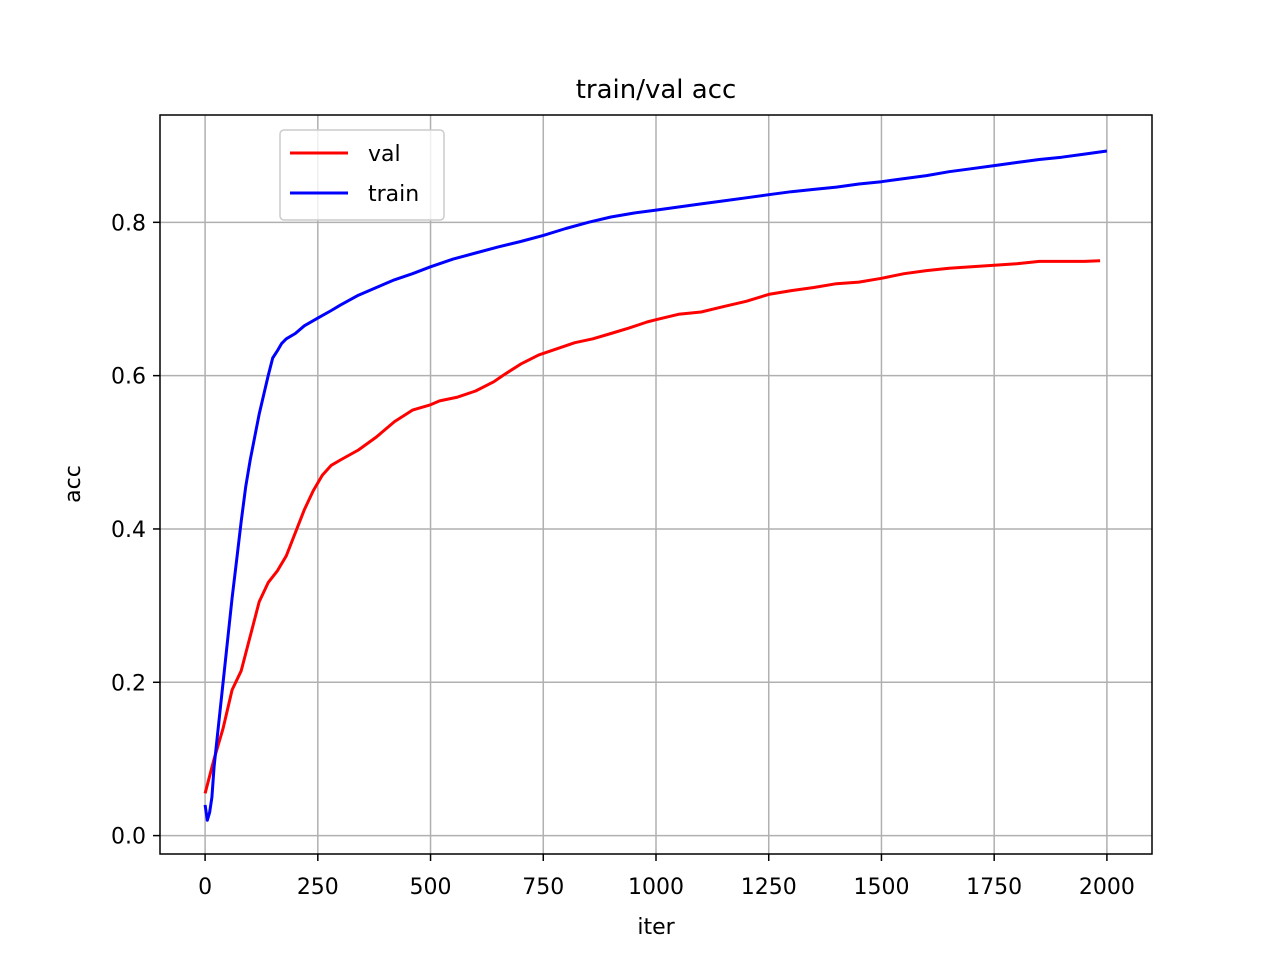  Describe the element at coordinates (128, 377) in the screenshot. I see `y-tick-label: 0.6` at that location.